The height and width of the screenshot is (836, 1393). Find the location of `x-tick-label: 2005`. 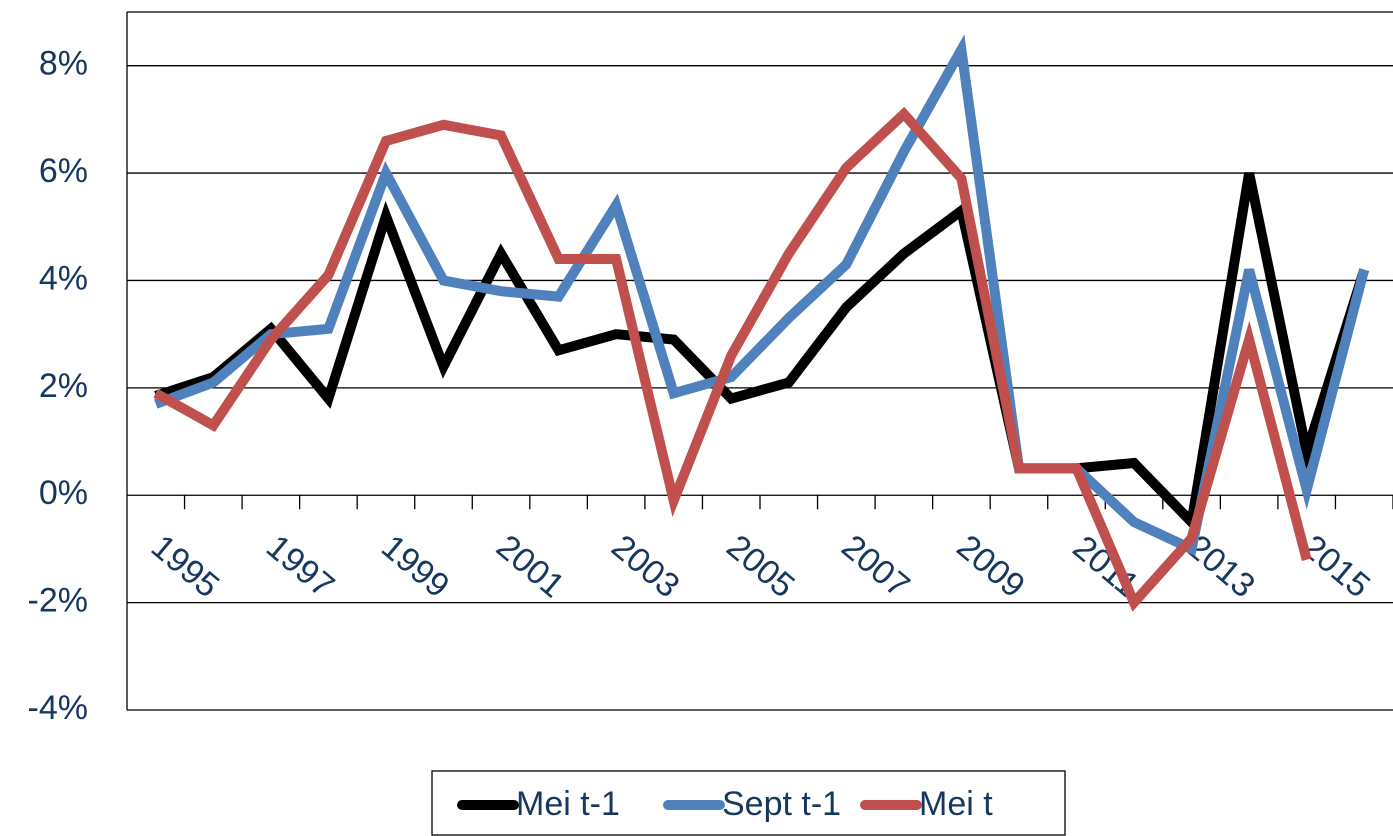

x-tick-label: 2005 is located at coordinates (760, 567).